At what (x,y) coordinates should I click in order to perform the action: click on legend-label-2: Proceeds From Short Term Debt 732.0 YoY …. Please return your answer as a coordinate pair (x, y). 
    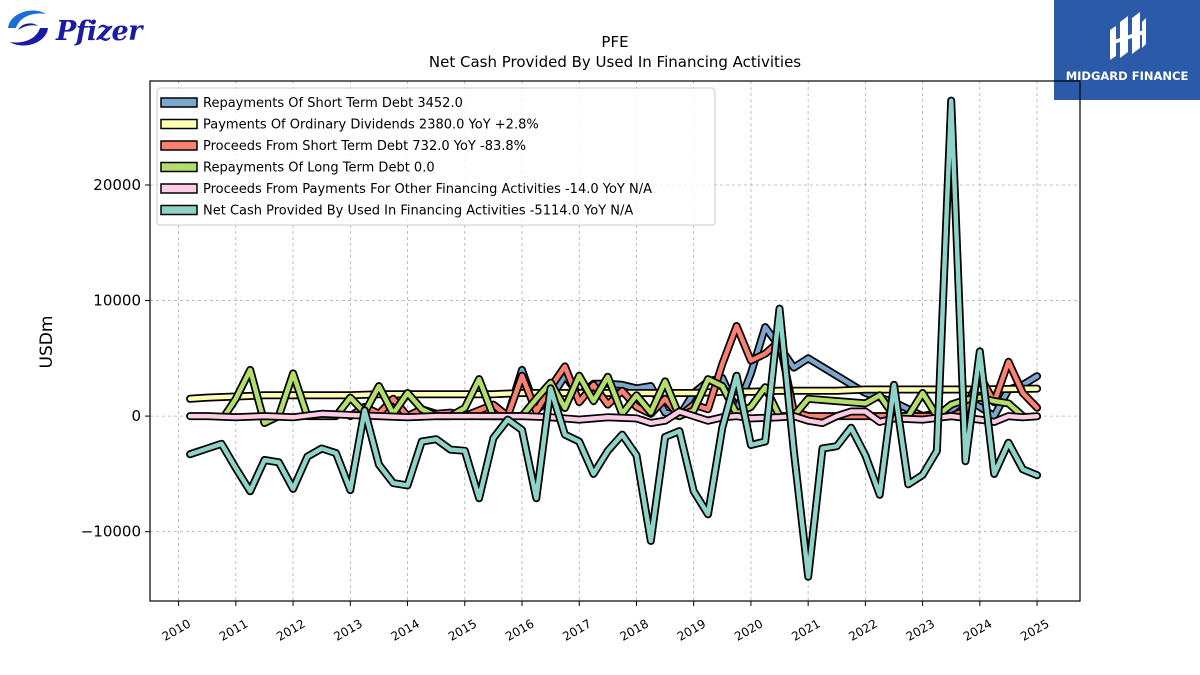
    Looking at the image, I should click on (364, 146).